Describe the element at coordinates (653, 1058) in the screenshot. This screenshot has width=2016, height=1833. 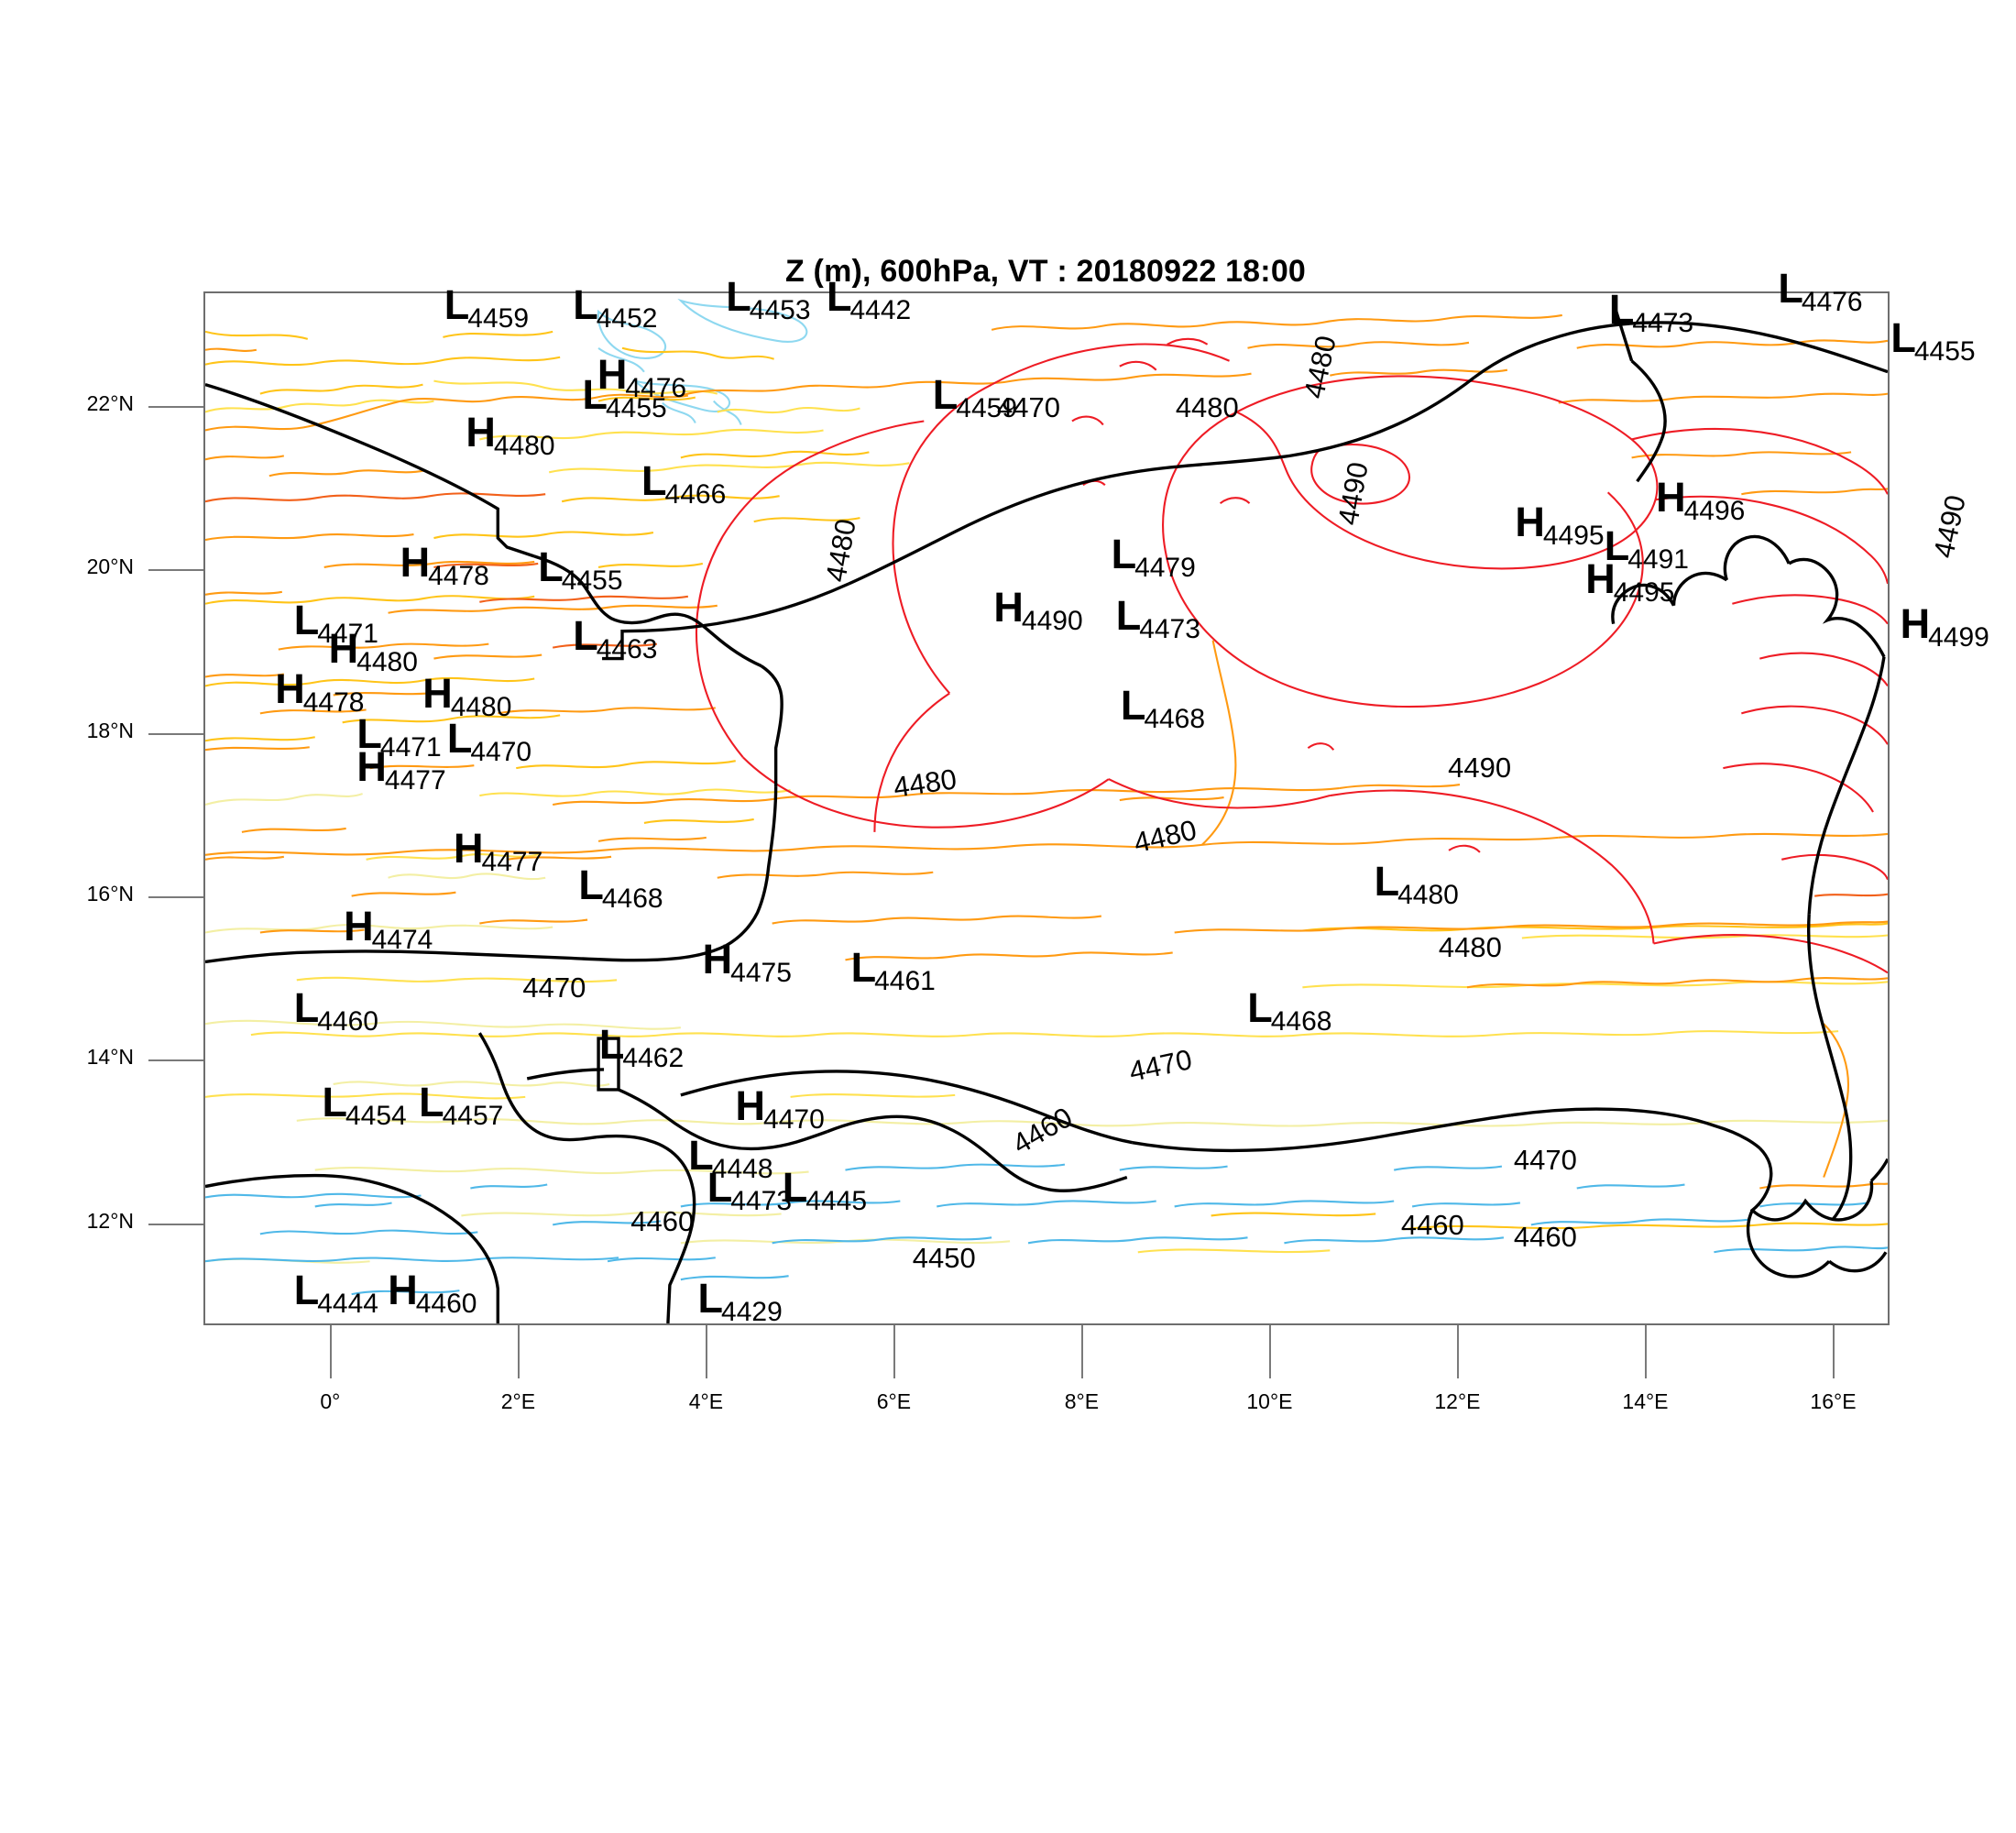
I see `extremum-value: 4462` at that location.